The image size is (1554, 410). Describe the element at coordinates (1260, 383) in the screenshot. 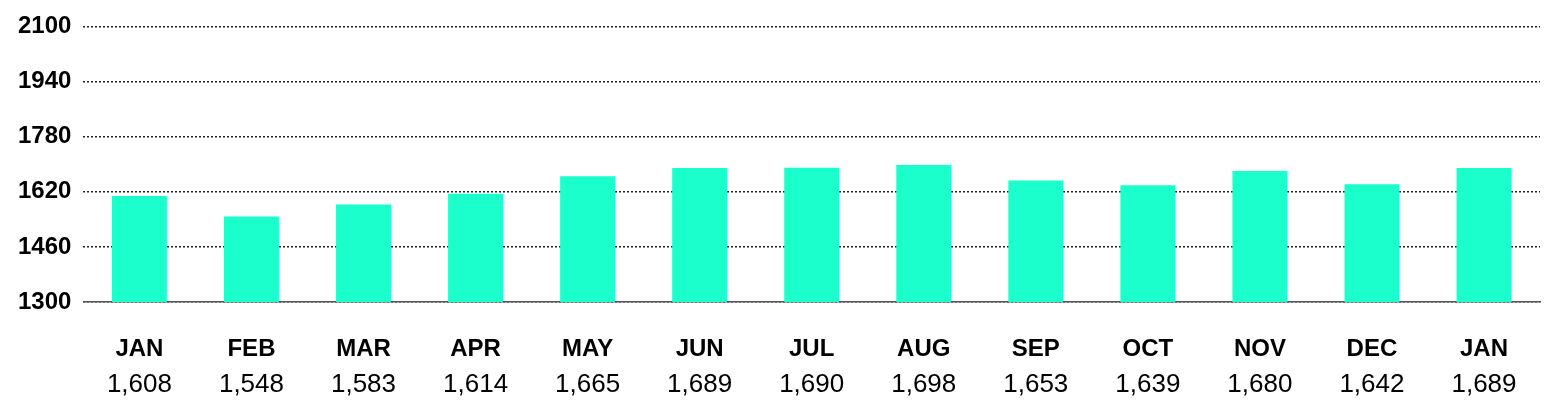

I see `data-label: 1,680` at that location.